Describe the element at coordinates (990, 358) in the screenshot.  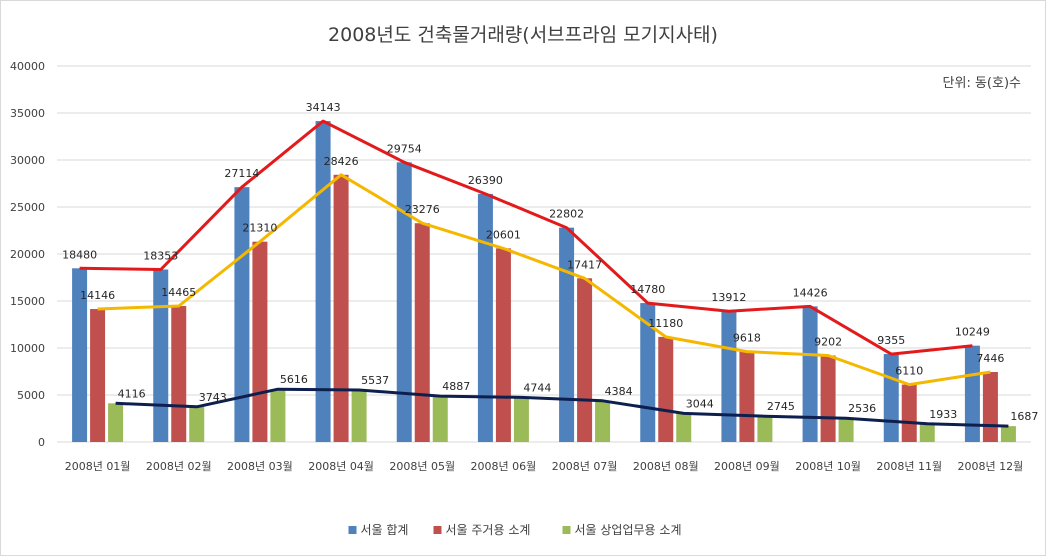
I see `data-label: 7446` at that location.